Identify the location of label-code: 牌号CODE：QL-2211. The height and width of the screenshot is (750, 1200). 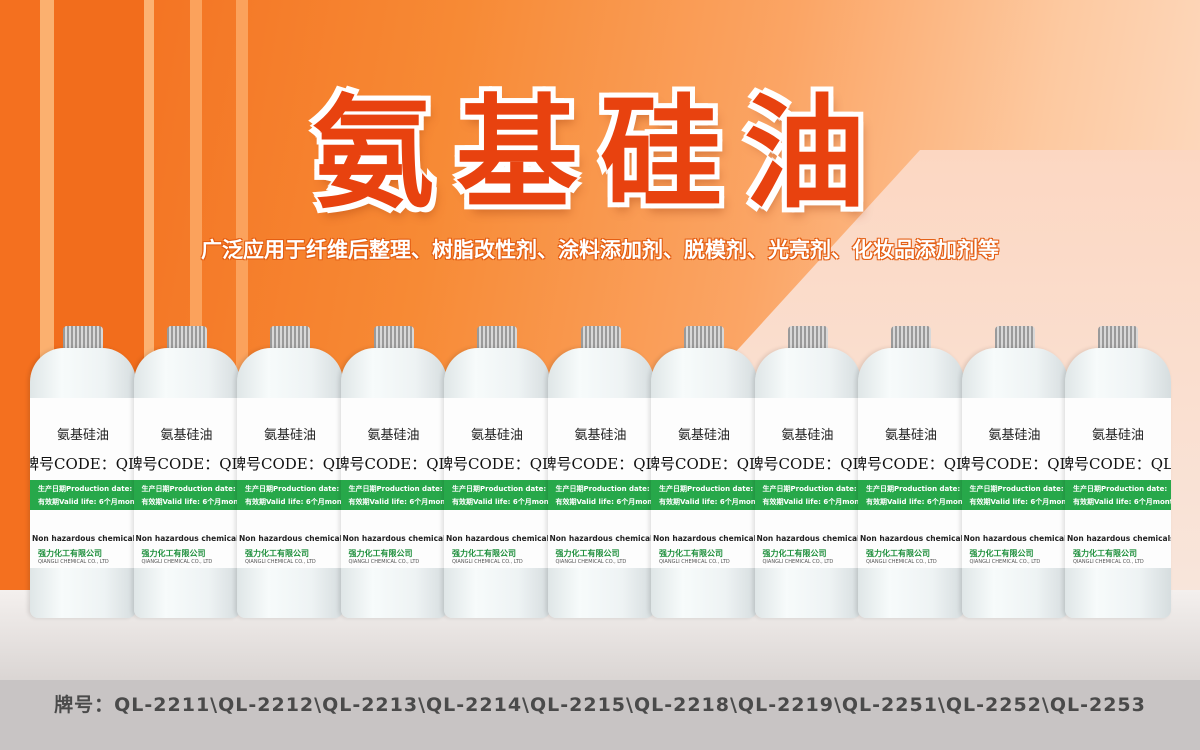
(83, 464).